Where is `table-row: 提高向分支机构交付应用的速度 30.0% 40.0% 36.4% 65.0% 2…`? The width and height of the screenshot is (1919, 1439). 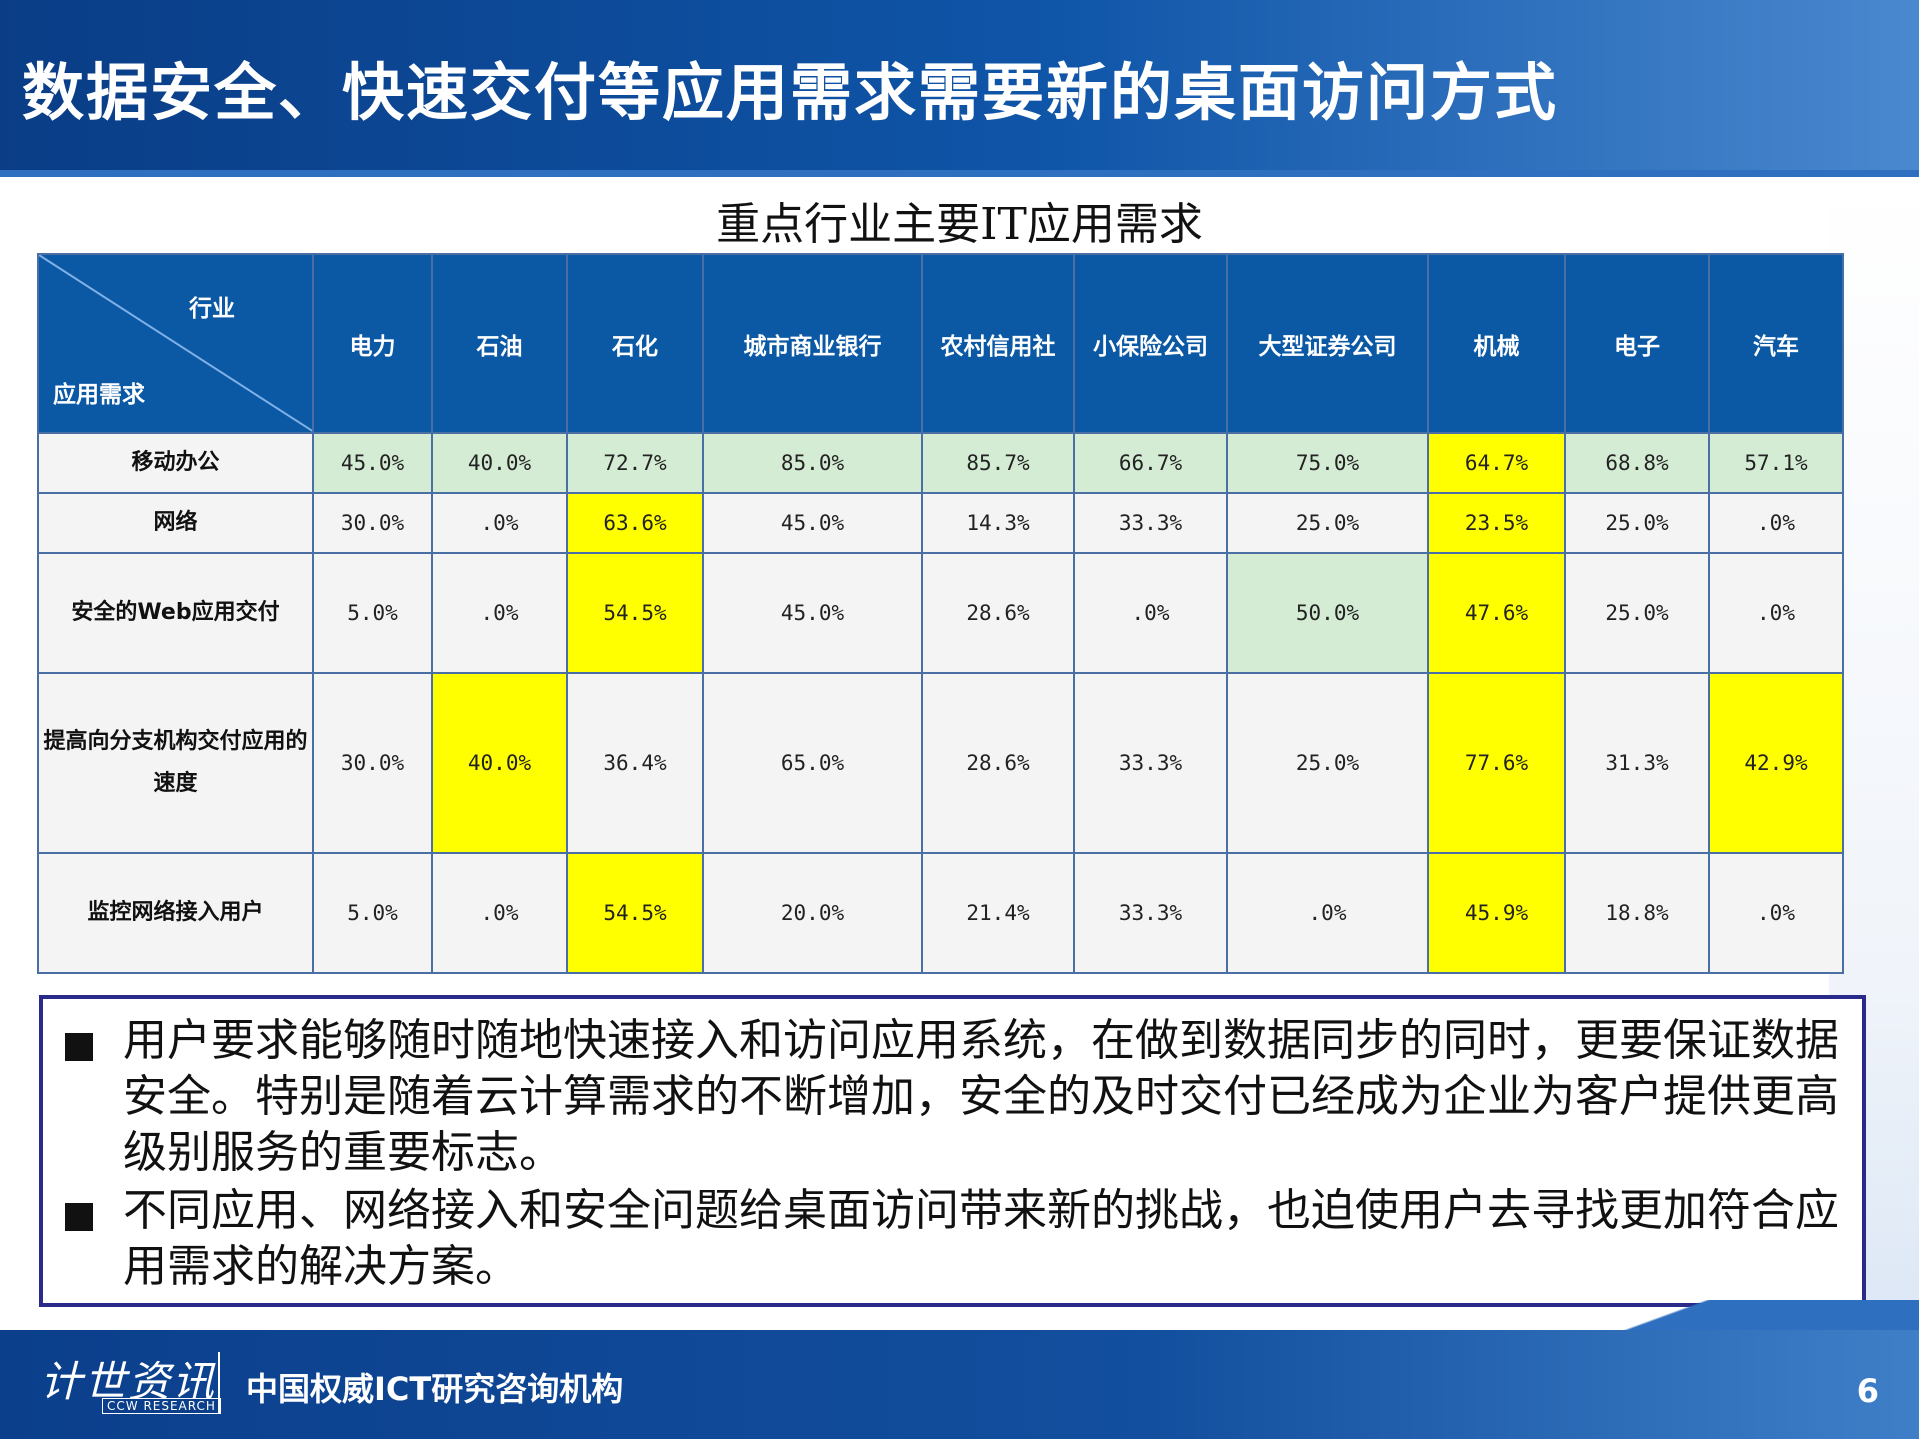
table-row: 提高向分支机构交付应用的速度 30.0% 40.0% 36.4% 65.0% 2… is located at coordinates (940, 763).